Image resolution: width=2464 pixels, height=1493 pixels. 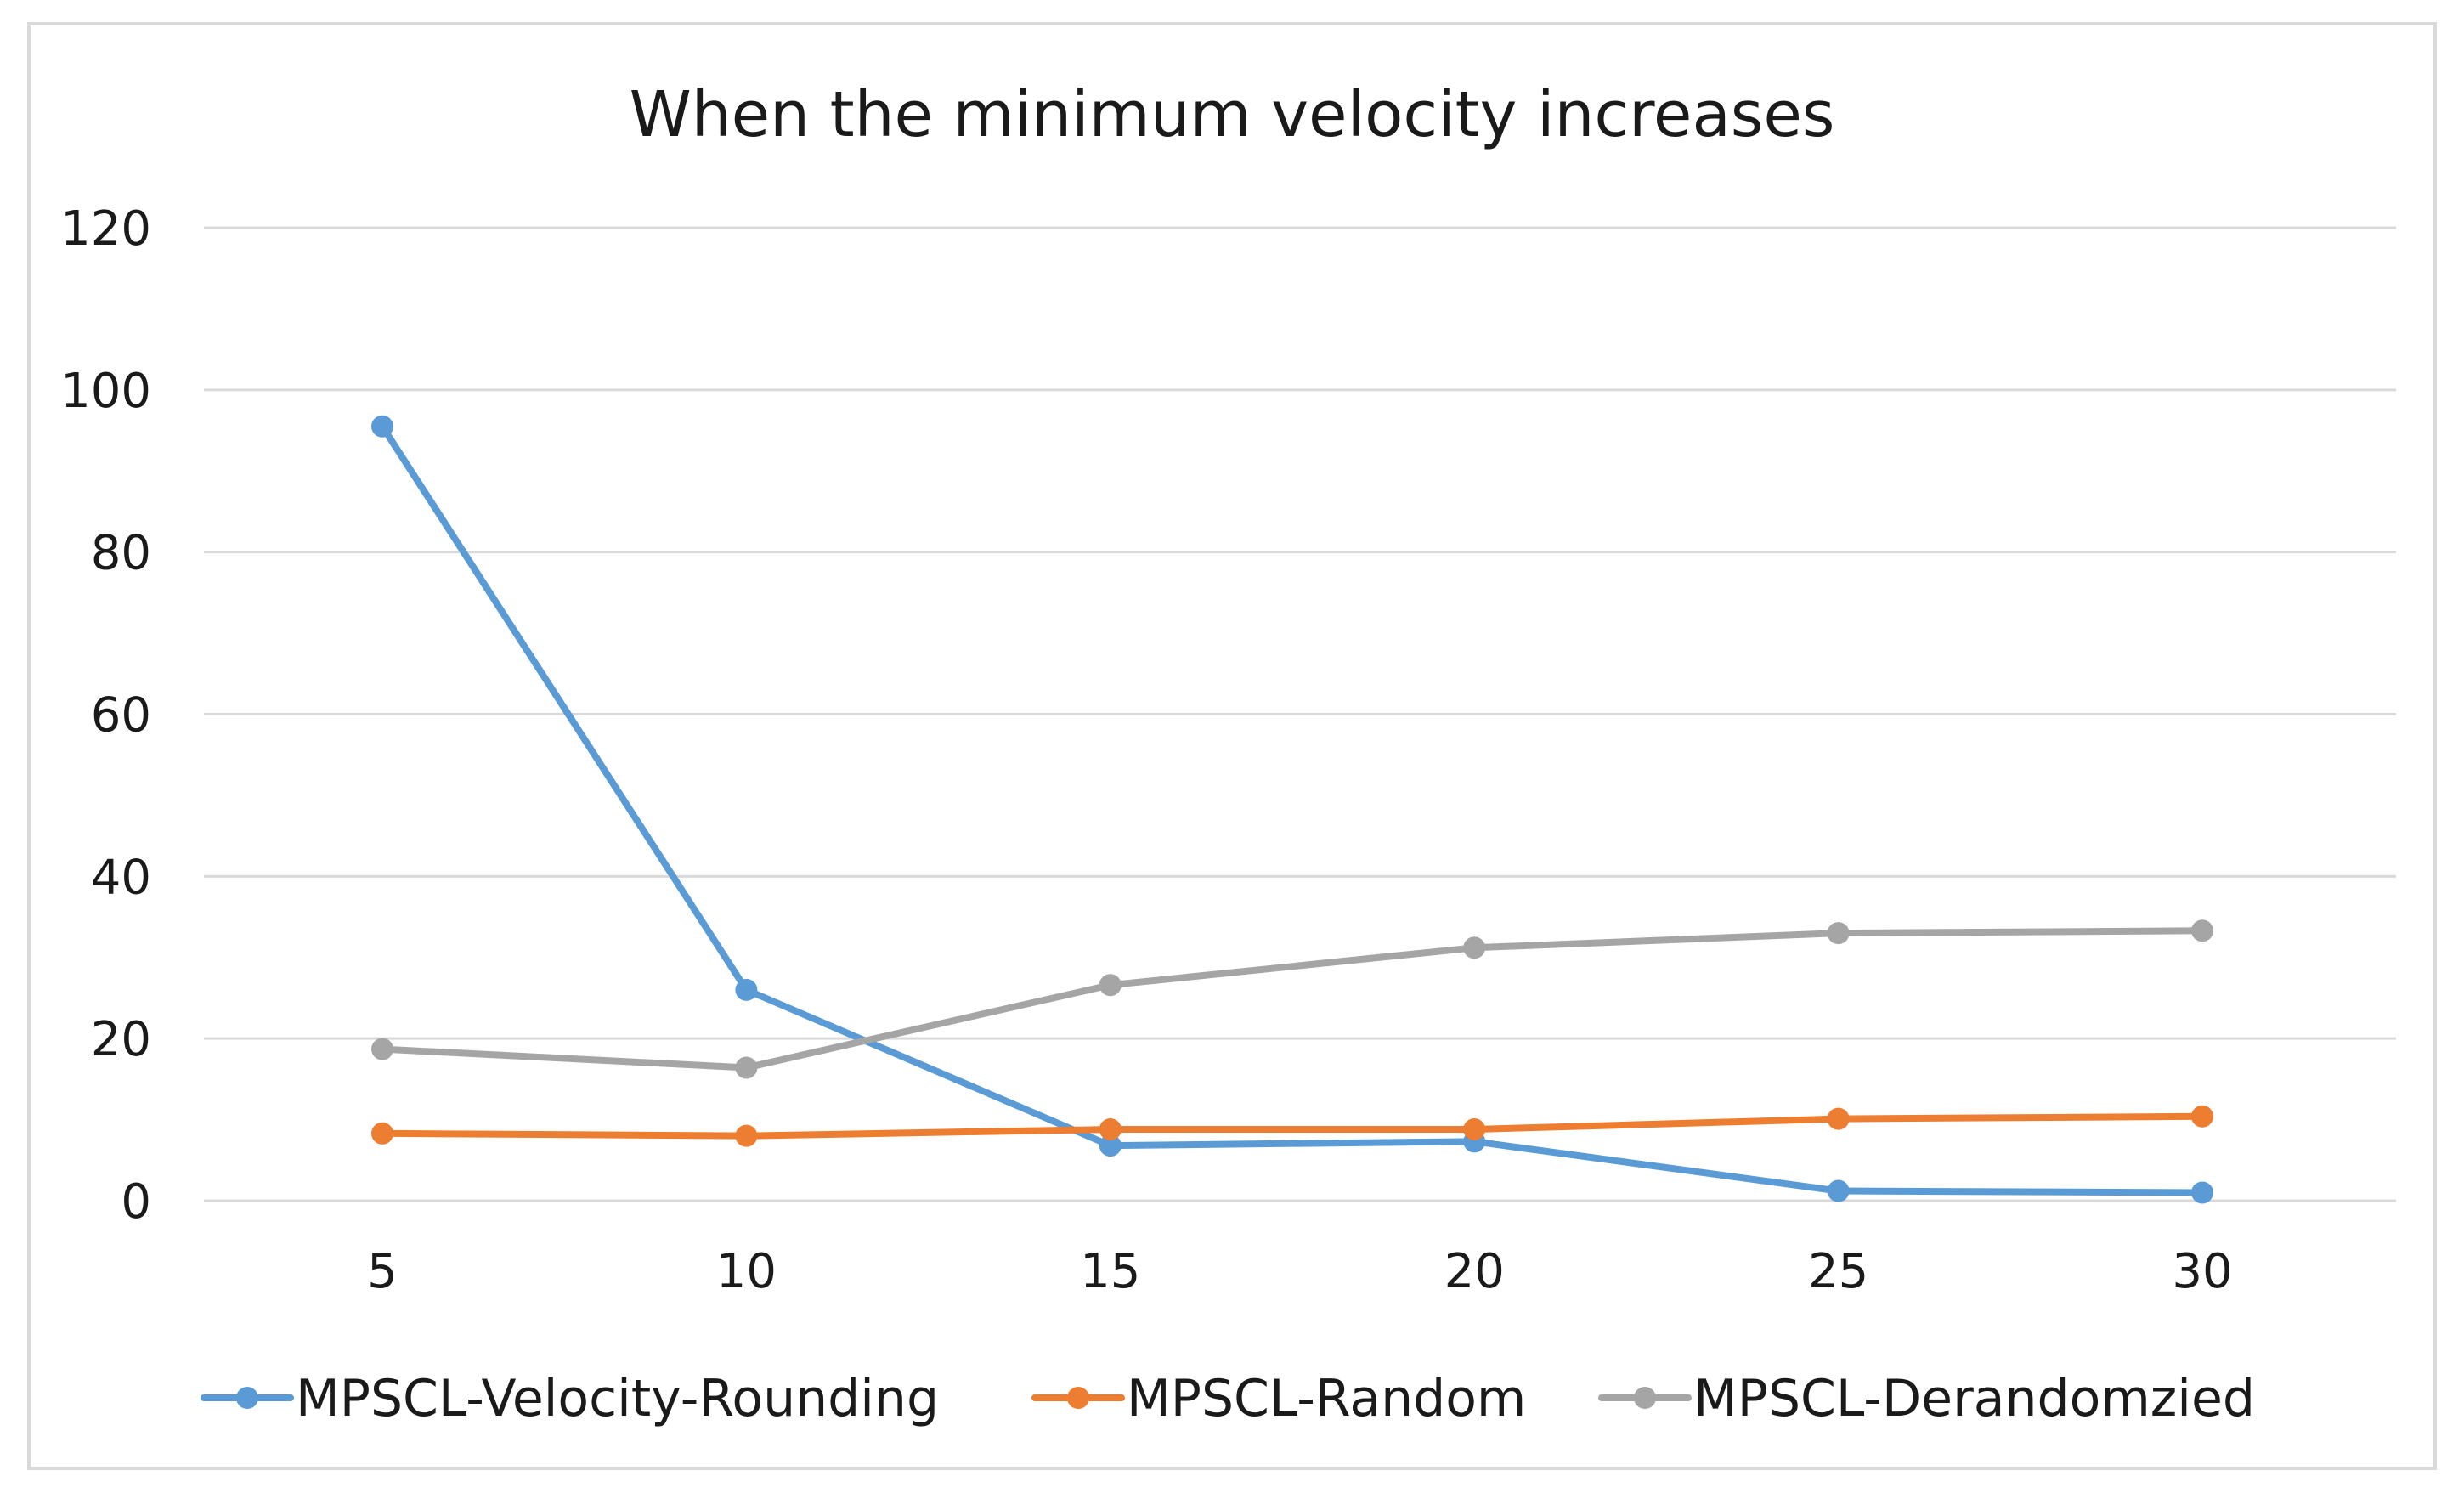 What do you see at coordinates (1299, 1272) in the screenshot?
I see `x-axis-ticks: 5 10 15 20 25 30` at bounding box center [1299, 1272].